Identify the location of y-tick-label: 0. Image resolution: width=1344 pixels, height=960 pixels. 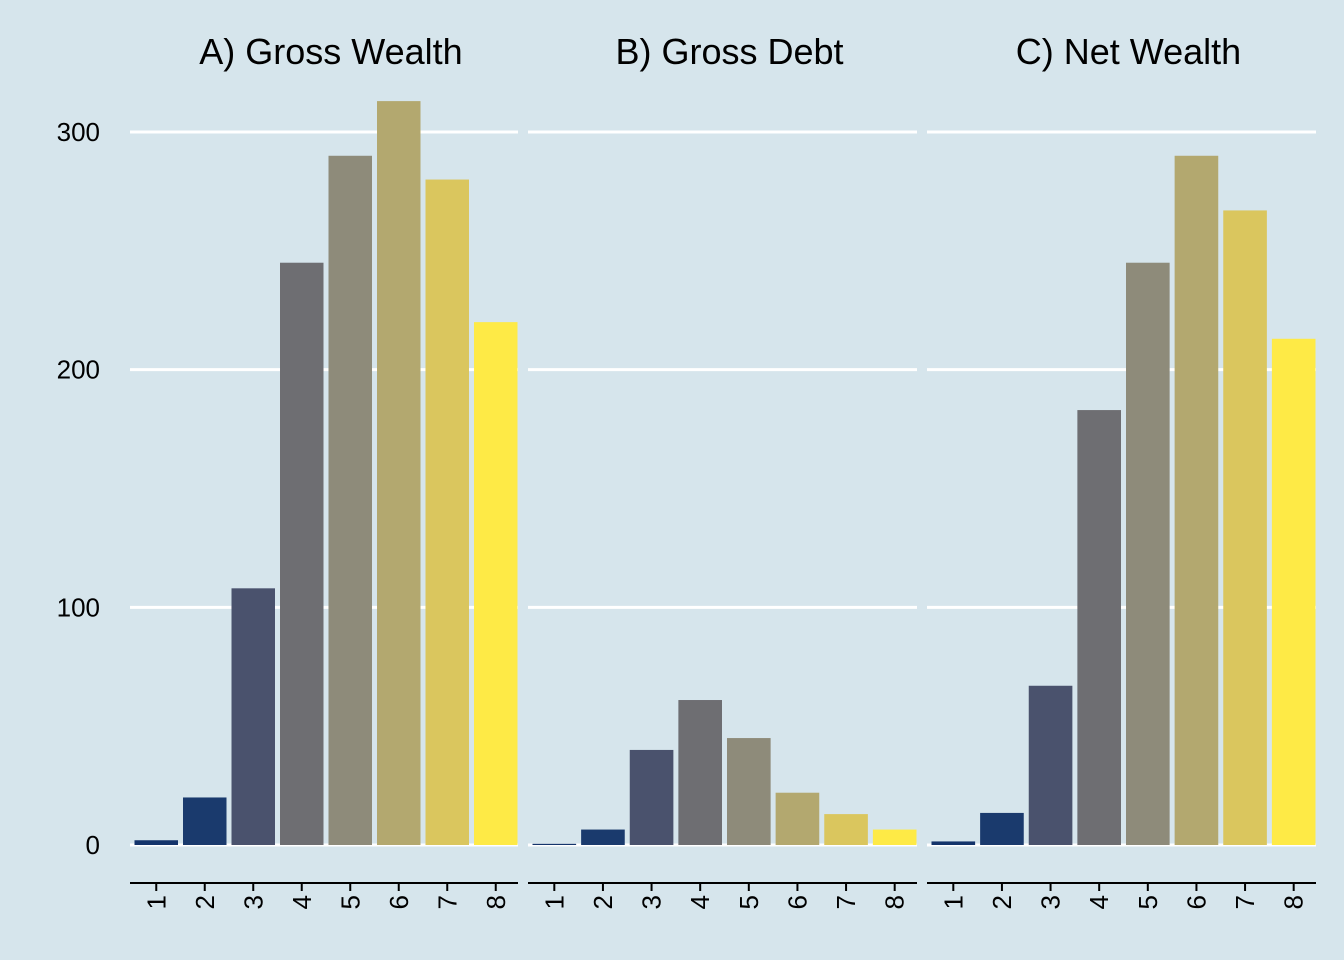
(93, 845).